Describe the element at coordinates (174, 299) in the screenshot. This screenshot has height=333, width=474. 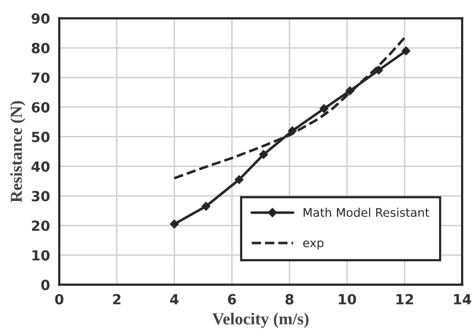
I see `x-tick-label: 4` at that location.